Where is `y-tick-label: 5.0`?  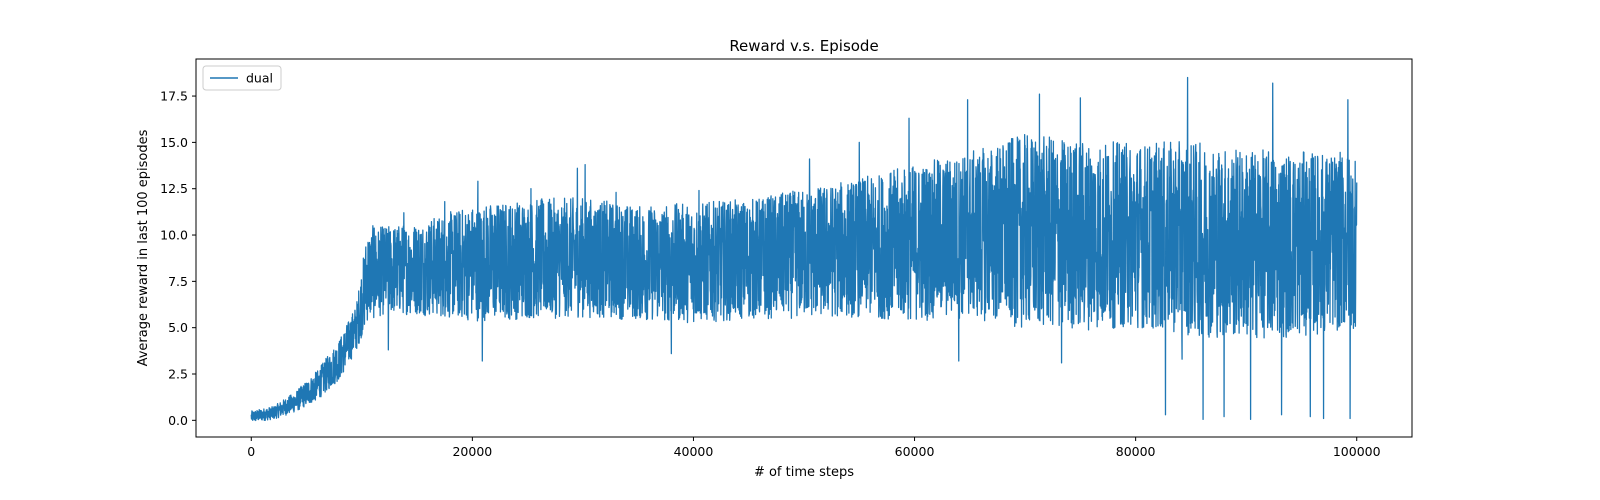
y-tick-label: 5.0 is located at coordinates (178, 327).